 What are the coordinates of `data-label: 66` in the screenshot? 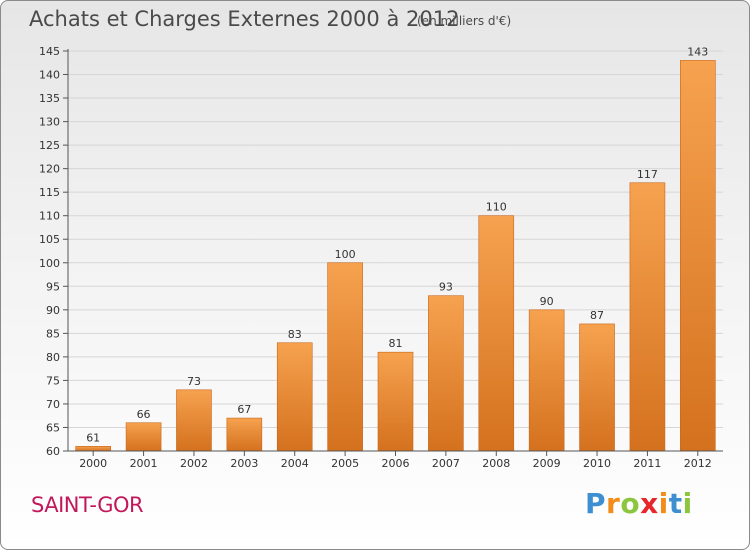 It's located at (144, 414).